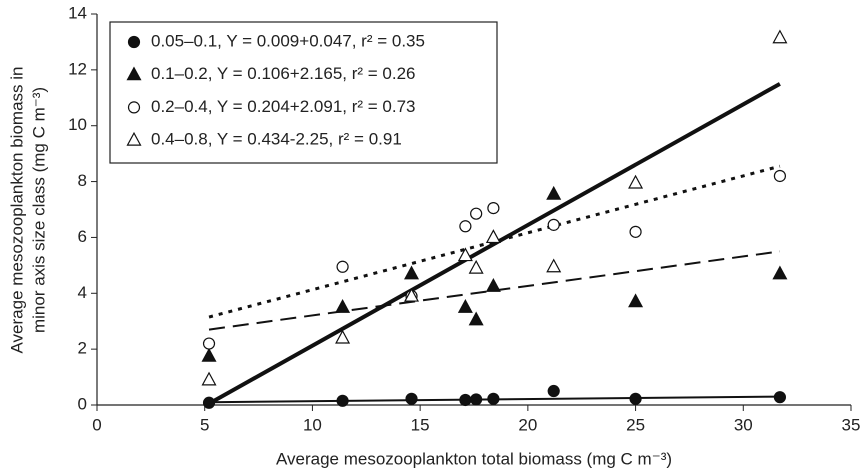  Describe the element at coordinates (527, 424) in the screenshot. I see `x-tick-label: 20` at that location.